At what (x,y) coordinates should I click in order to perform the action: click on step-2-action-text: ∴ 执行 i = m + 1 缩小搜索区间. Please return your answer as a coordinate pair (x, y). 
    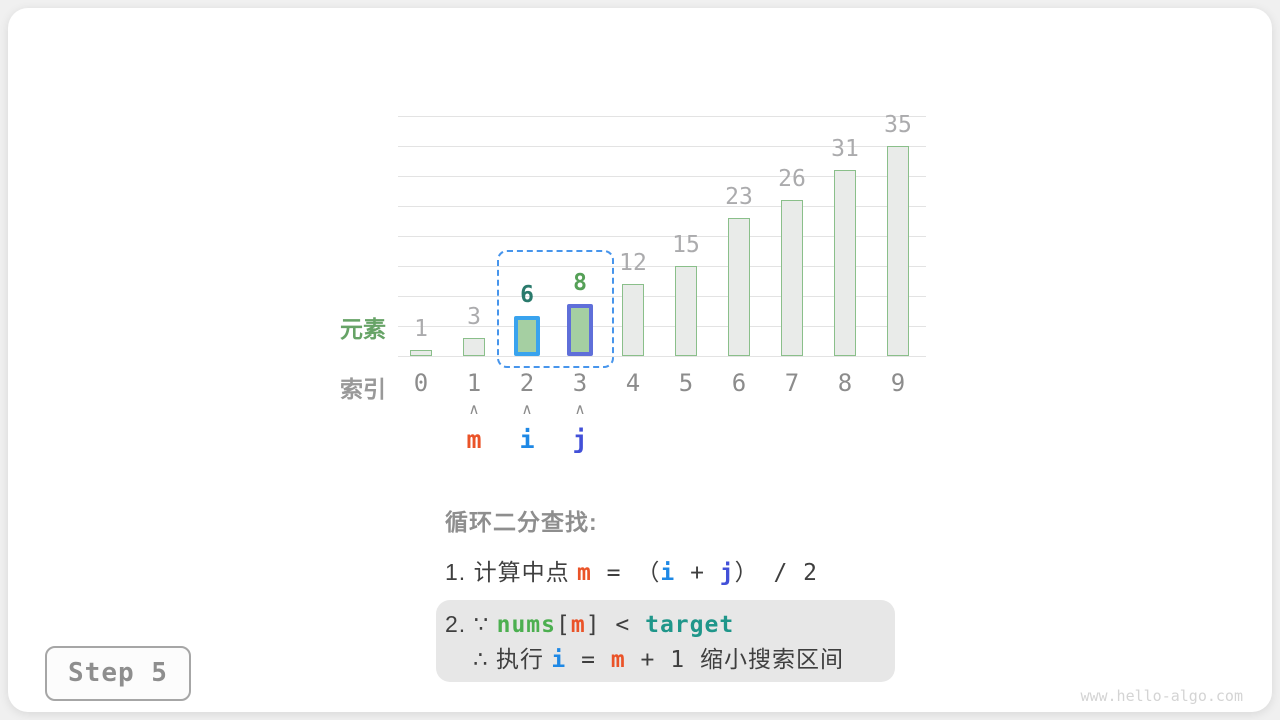
    Looking at the image, I should click on (684, 659).